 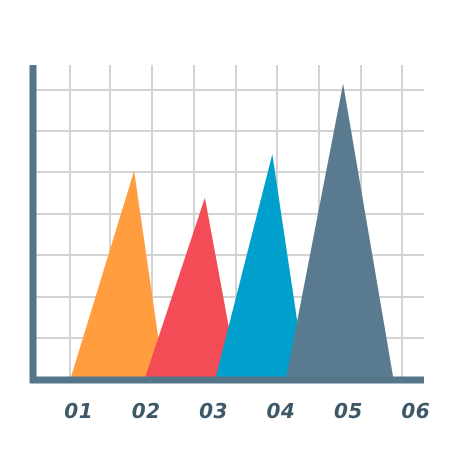 What do you see at coordinates (348, 411) in the screenshot?
I see `x-tick-label: 05` at bounding box center [348, 411].